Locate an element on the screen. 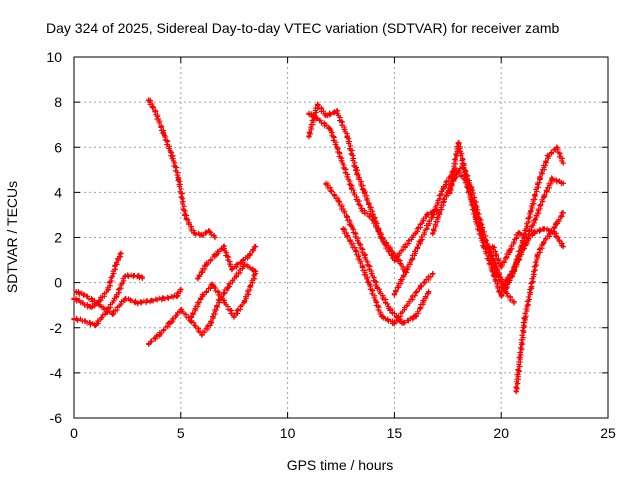 The height and width of the screenshot is (480, 640). y-tick-label: -2 is located at coordinates (56, 328).